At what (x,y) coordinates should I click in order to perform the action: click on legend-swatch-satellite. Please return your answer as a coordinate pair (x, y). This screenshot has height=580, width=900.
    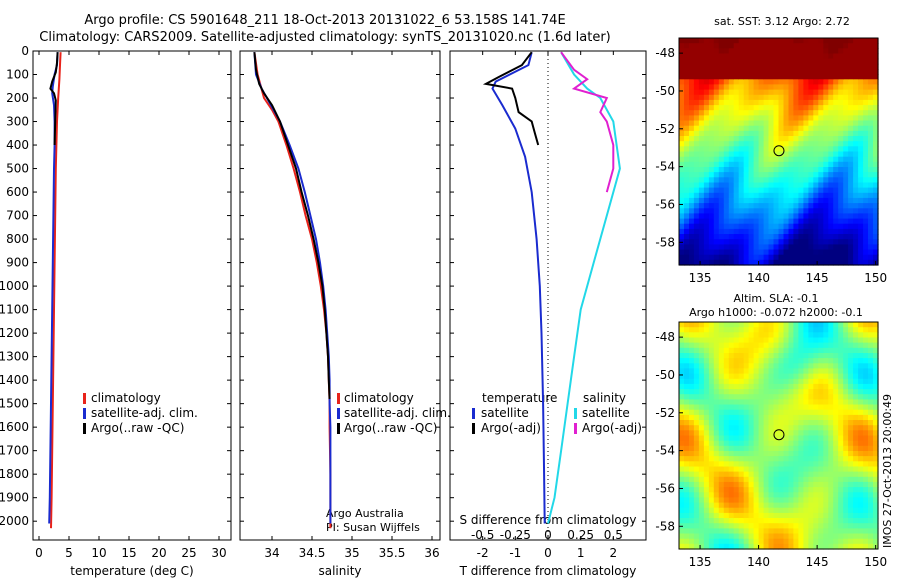
    Looking at the image, I should click on (338, 413).